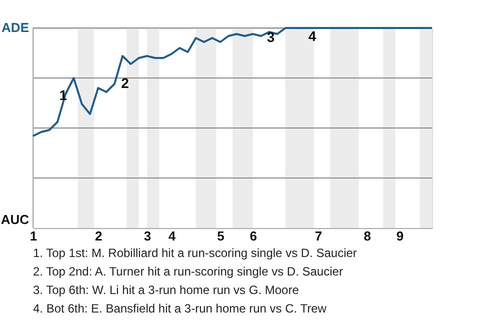 The height and width of the screenshot is (320, 480). I want to click on x-tick-label: 4, so click(172, 236).